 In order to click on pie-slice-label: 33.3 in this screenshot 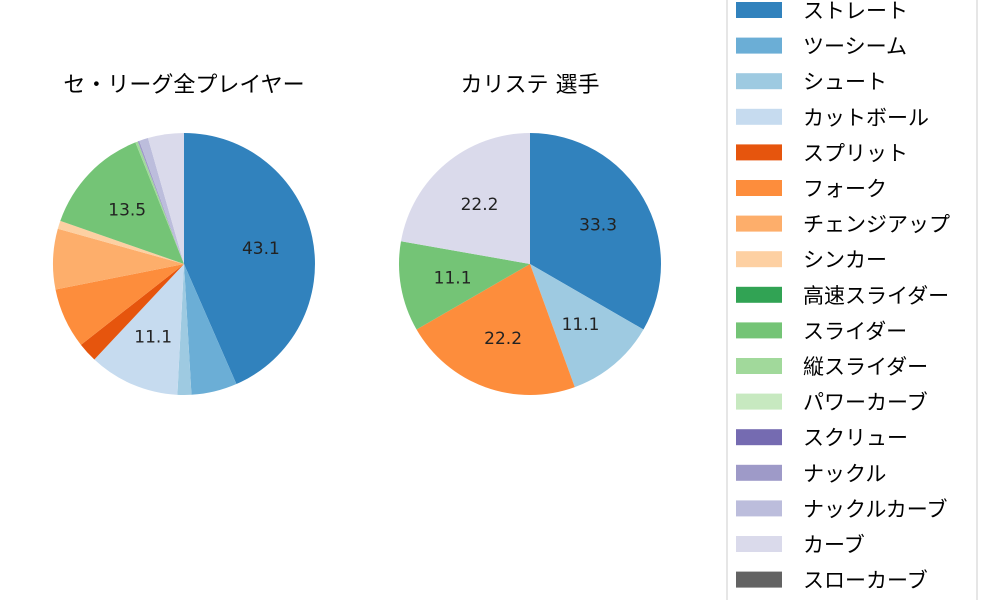, I will do `click(598, 226)`.